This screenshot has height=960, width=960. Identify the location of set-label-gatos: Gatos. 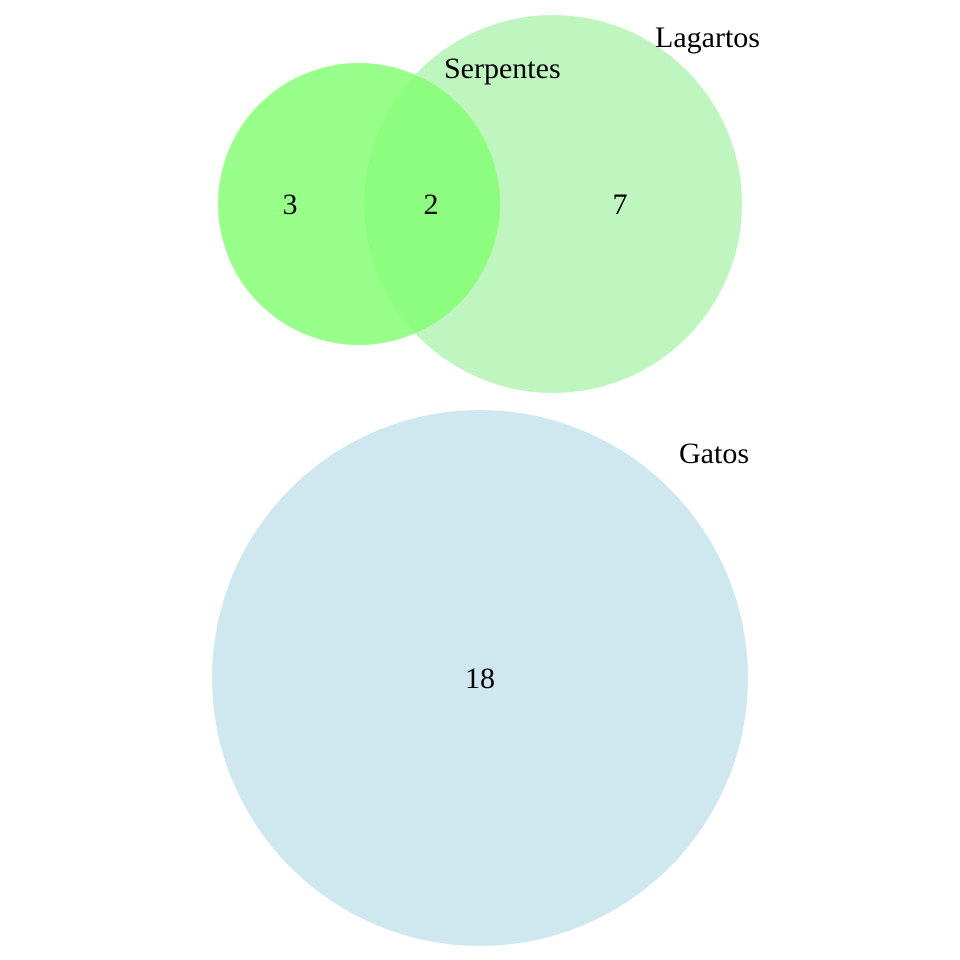
(714, 453).